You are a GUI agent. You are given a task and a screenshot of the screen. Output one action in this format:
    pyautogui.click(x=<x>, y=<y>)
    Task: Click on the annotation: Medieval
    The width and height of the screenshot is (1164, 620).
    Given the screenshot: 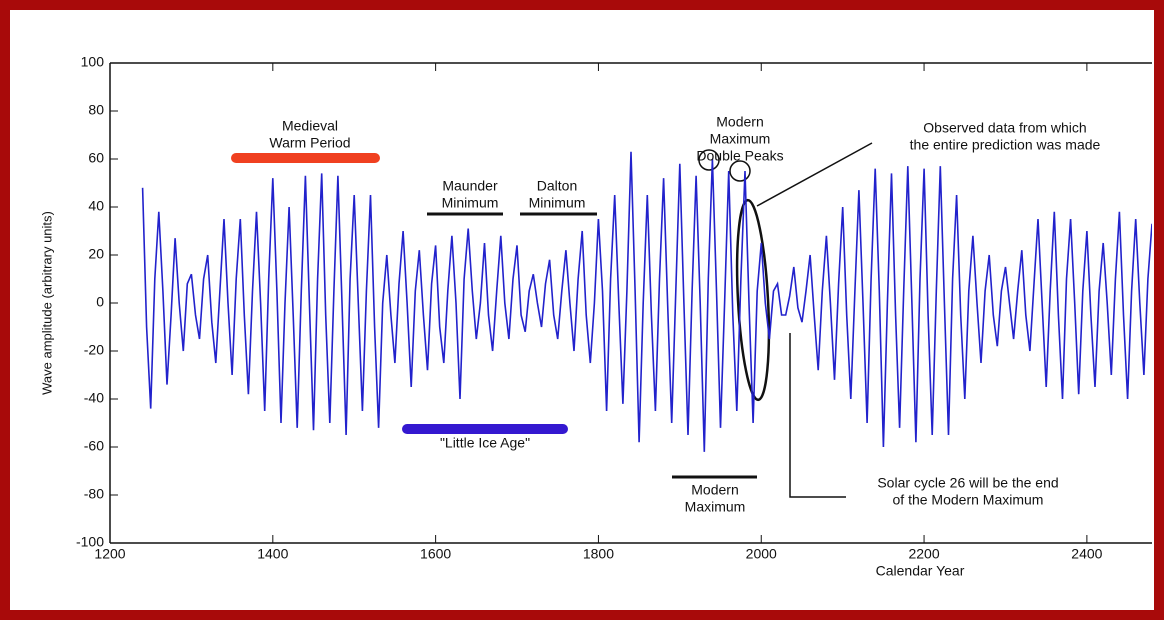 What is the action you would take?
    pyautogui.click(x=310, y=126)
    